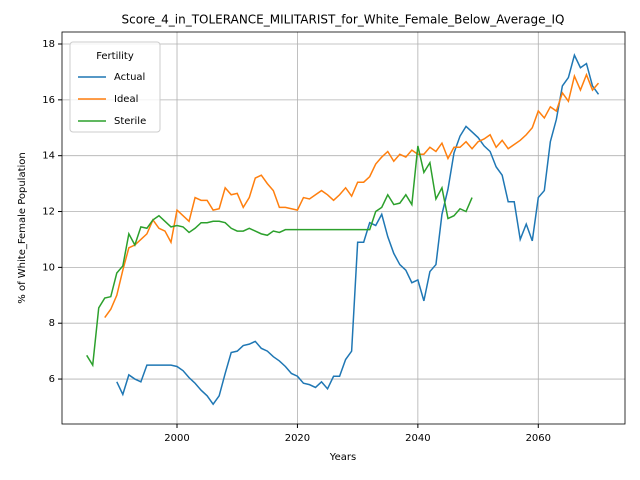 This screenshot has height=480, width=640. Describe the element at coordinates (52, 379) in the screenshot. I see `y-tick-label: 6` at that location.